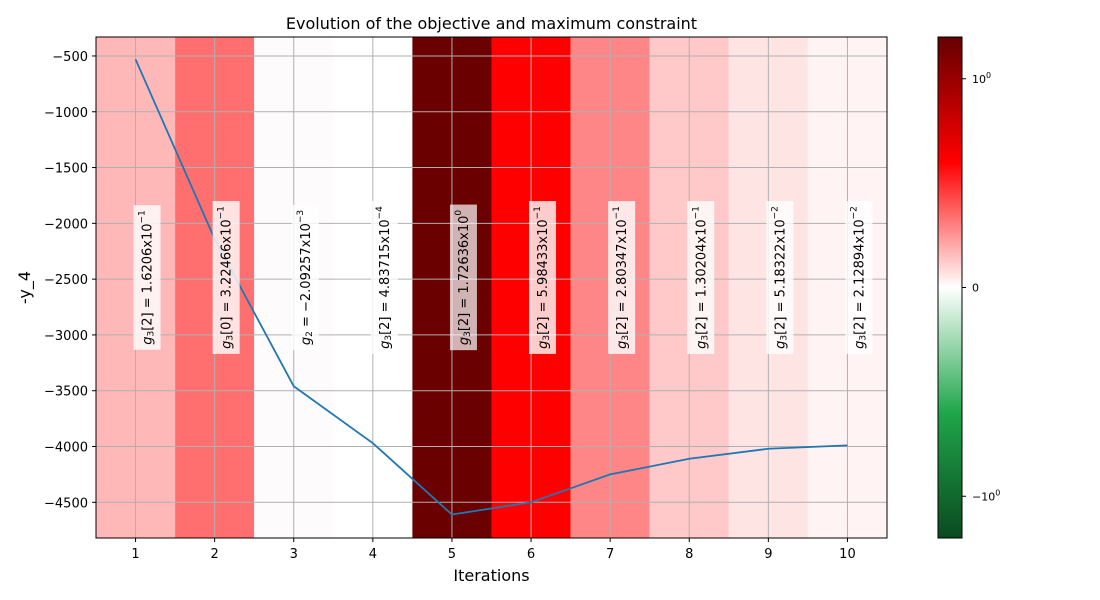 This screenshot has height=600, width=1100. I want to click on annotation-text: g3[2] = 2.12894x10−2, so click(858, 277).